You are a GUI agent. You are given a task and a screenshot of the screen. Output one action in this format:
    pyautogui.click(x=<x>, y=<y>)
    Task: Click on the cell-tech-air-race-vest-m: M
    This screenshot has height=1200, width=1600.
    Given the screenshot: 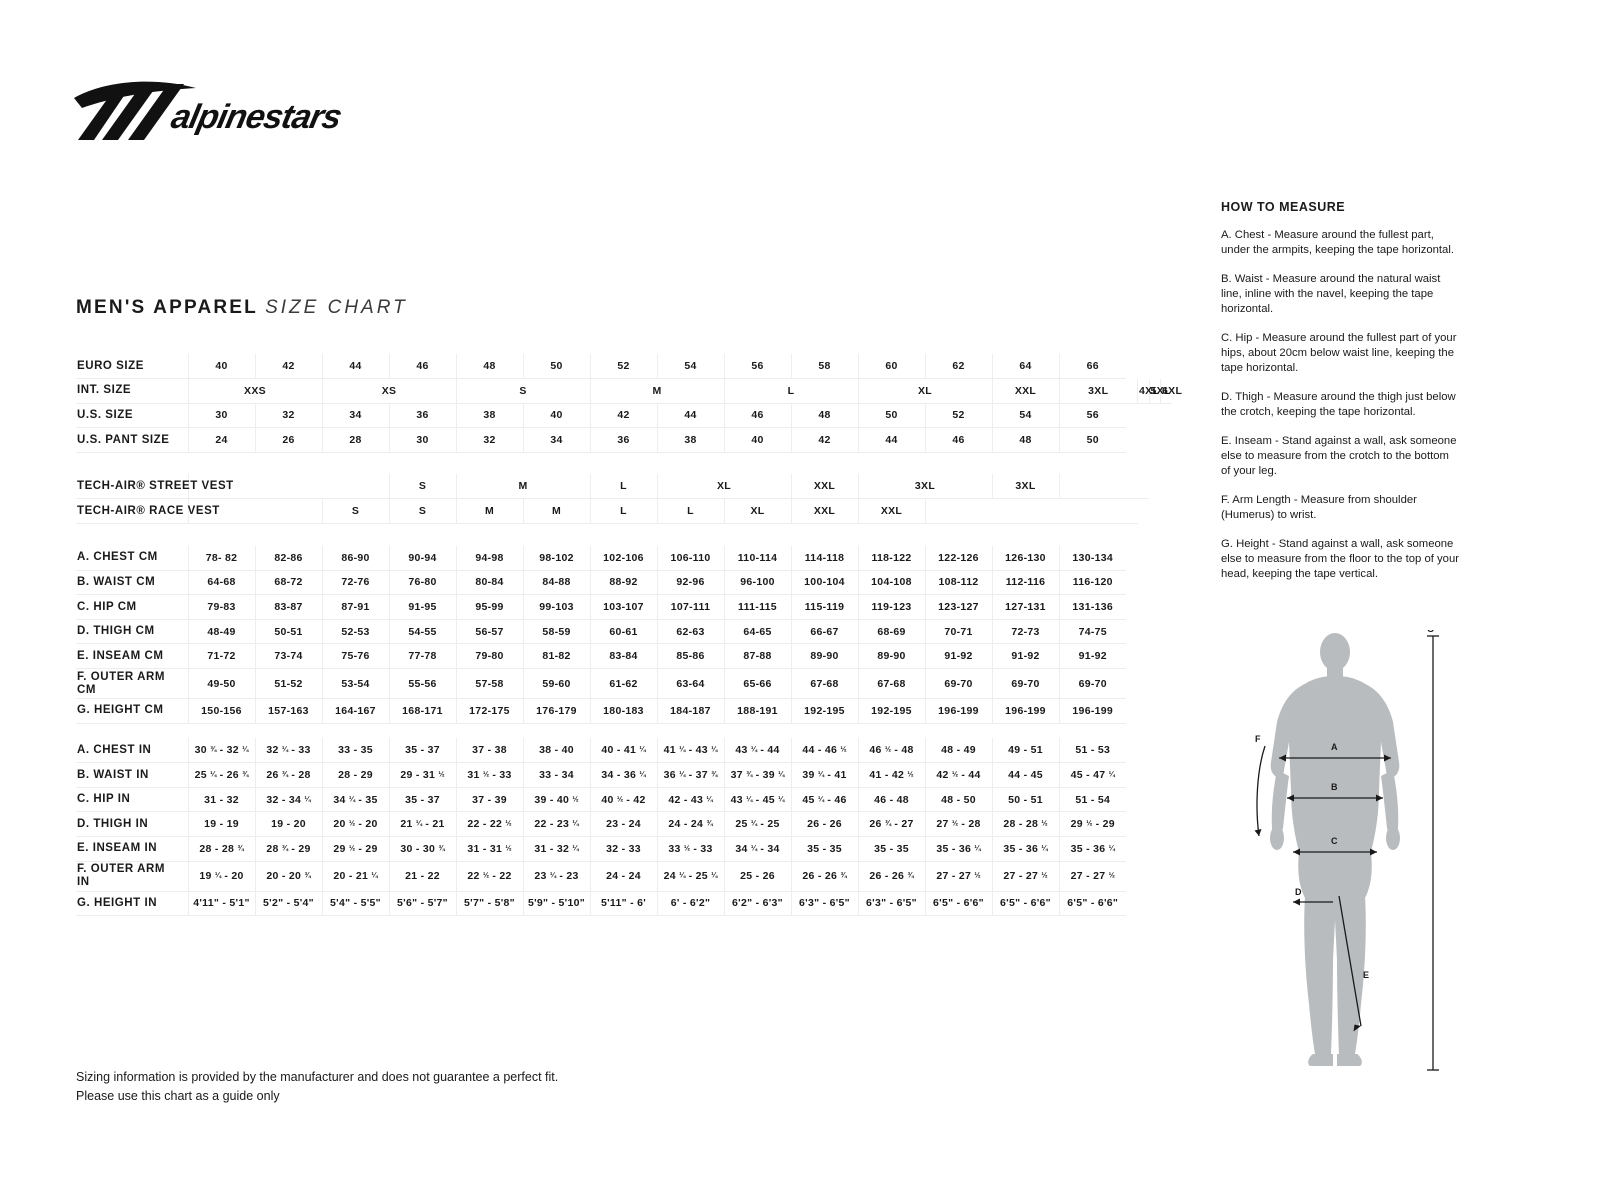 What is the action you would take?
    pyautogui.click(x=489, y=511)
    